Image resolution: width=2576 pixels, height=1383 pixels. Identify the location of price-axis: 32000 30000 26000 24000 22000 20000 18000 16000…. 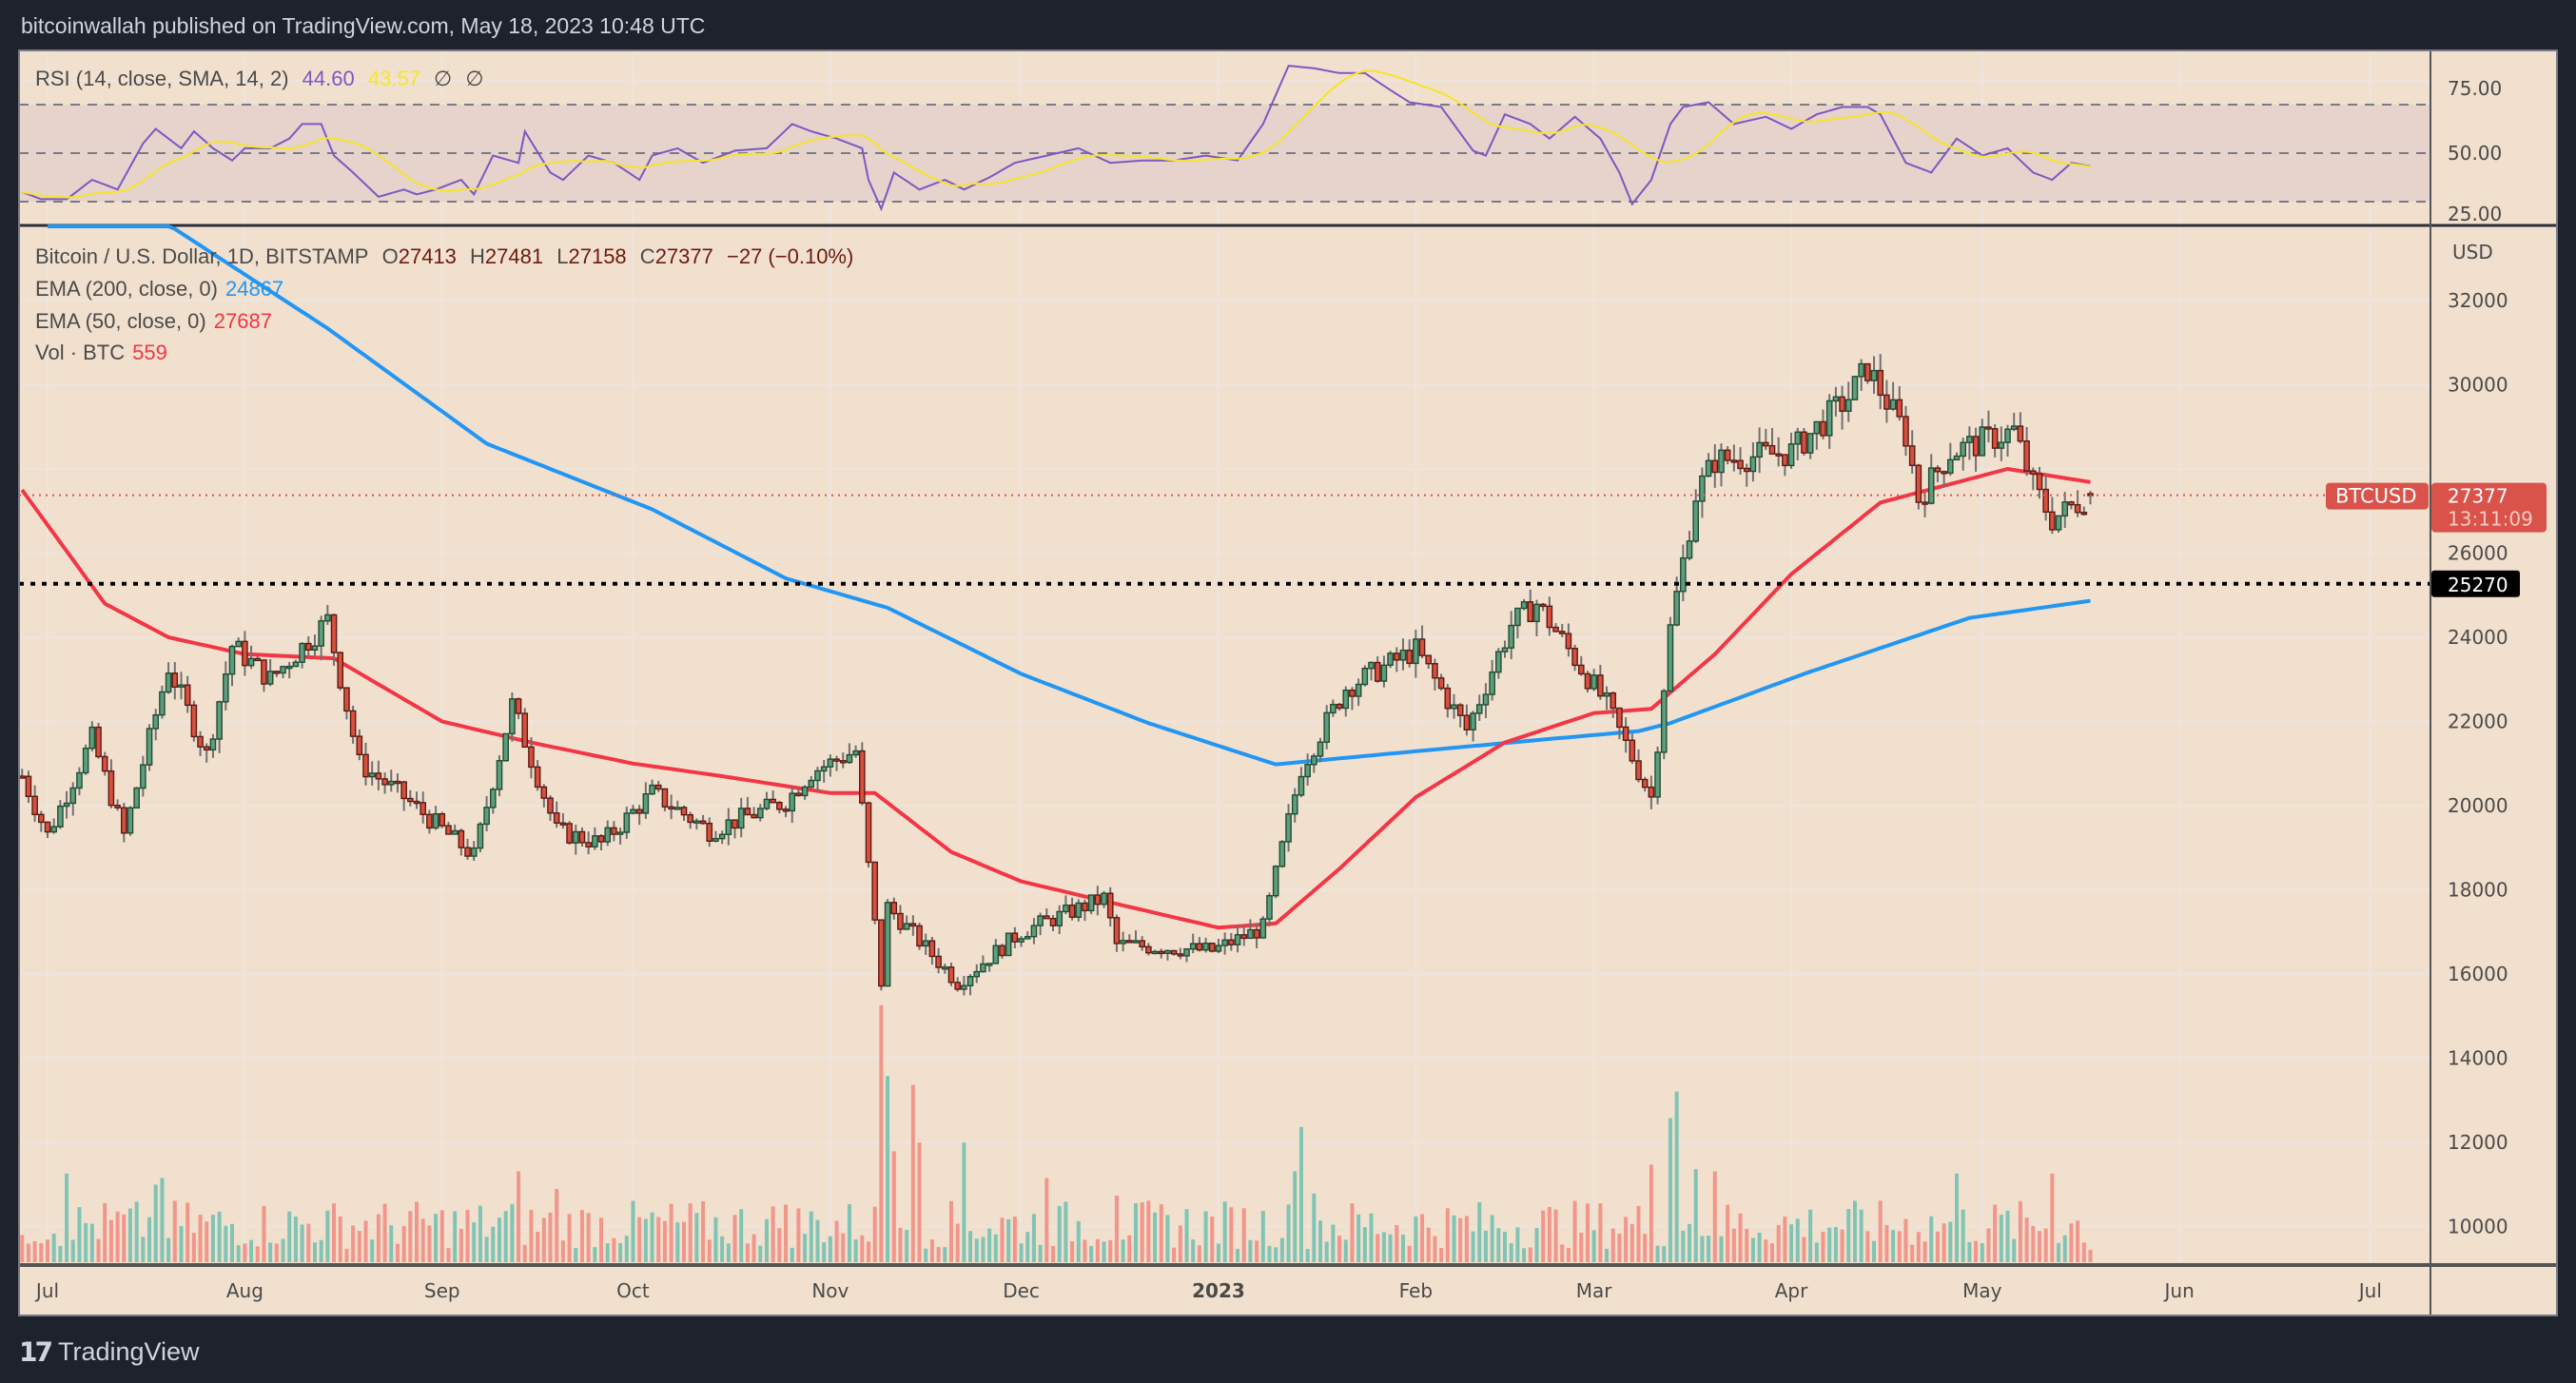
(2478, 764).